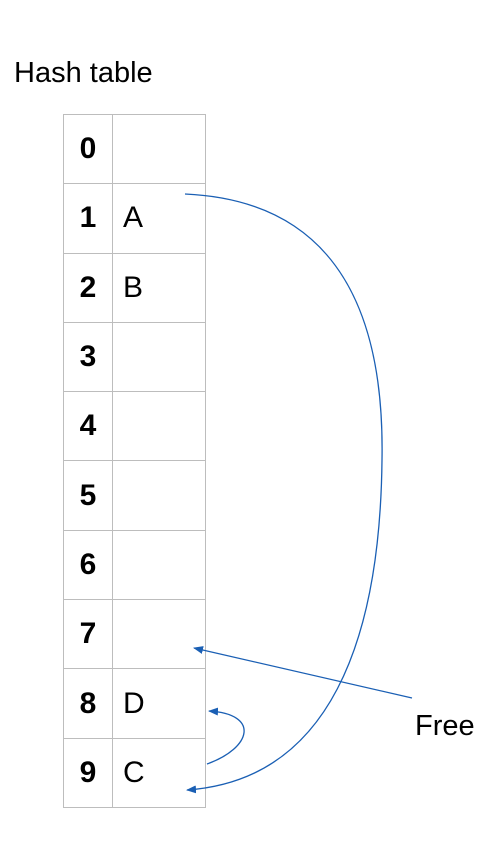 This screenshot has height=850, width=494. I want to click on table-row: 0, so click(135, 150).